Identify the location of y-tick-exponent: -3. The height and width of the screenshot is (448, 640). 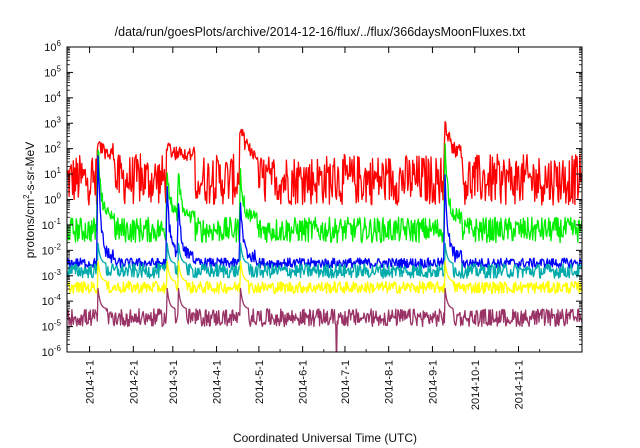
(58, 272).